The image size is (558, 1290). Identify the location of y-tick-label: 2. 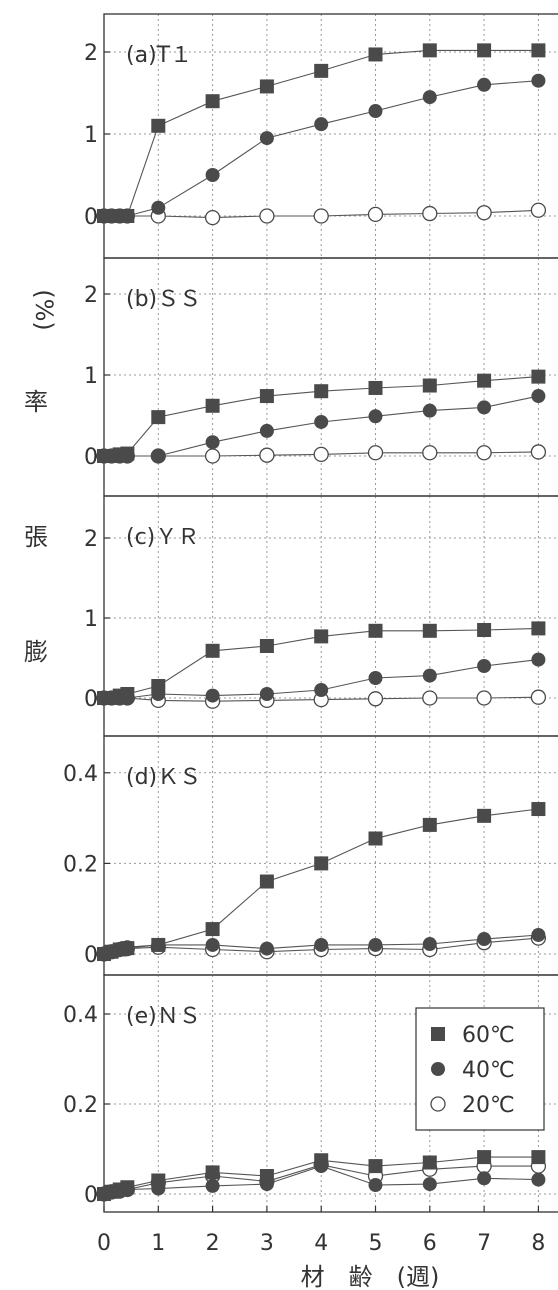
(91, 53).